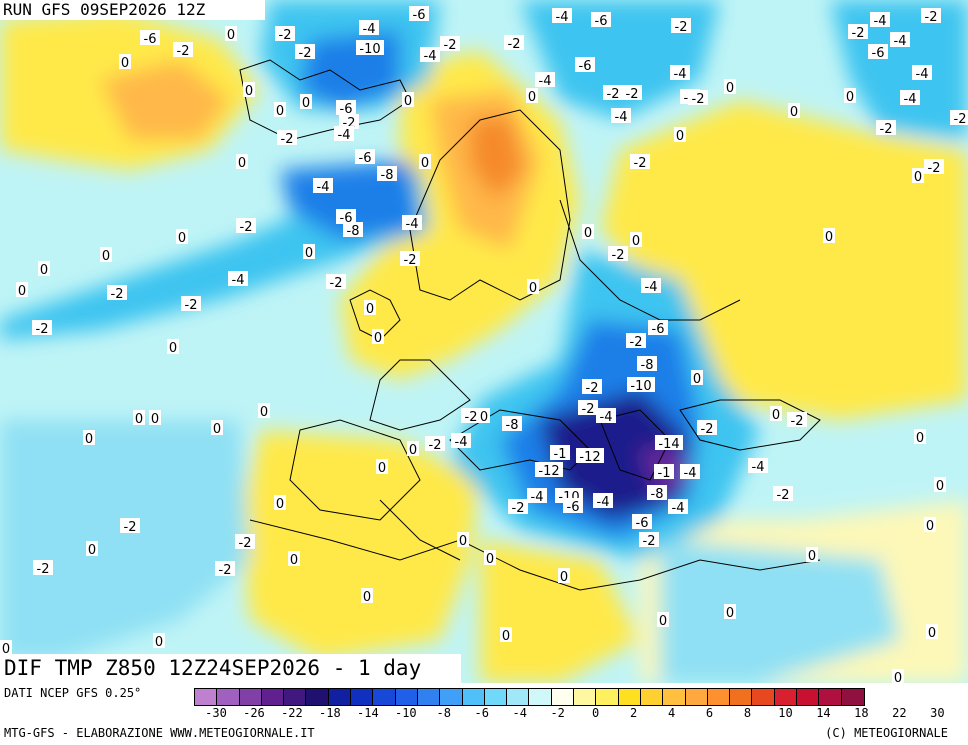 This screenshot has height=745, width=968. Describe the element at coordinates (216, 713) in the screenshot. I see `scale-tick-label: -30` at that location.